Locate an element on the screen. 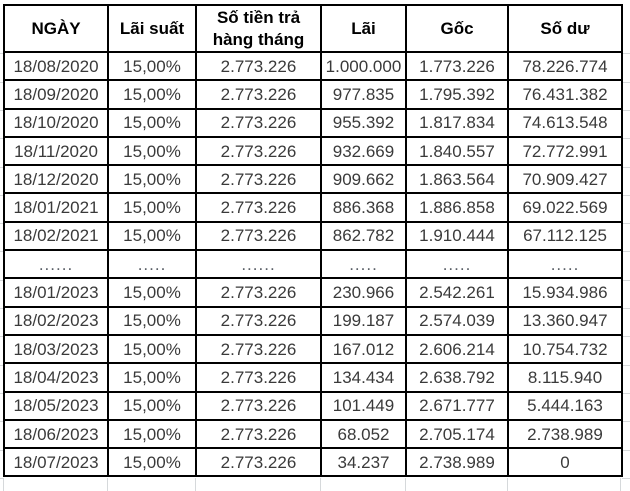  cell-r13-c2: 15,00% is located at coordinates (152, 405).